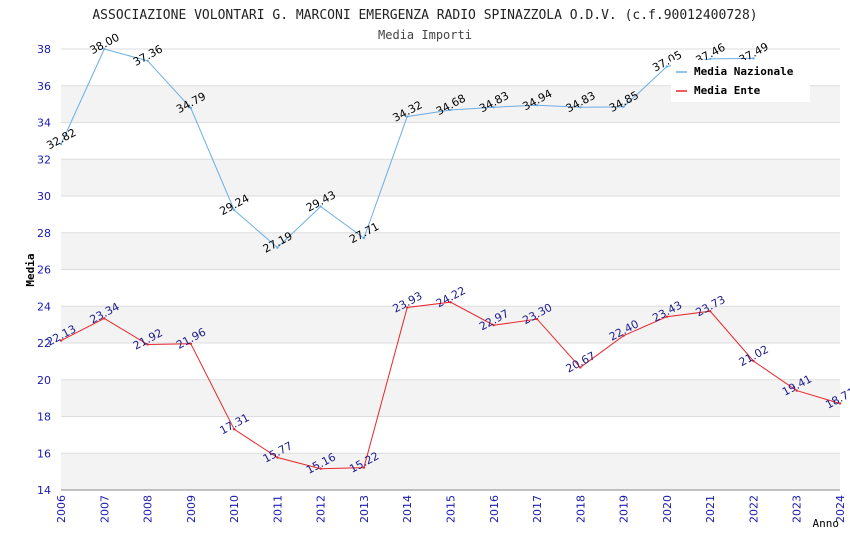 The width and height of the screenshot is (850, 550). I want to click on y-tick-labels: 14 16 18 20 22 24 26 28 30 32 34 36 38, so click(44, 270).